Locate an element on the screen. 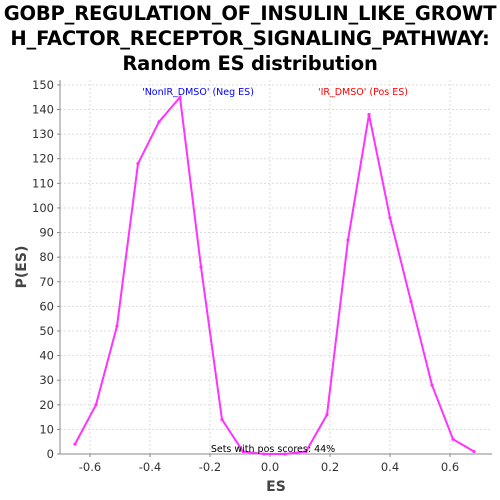  x-tick-label-1: -0.4 is located at coordinates (150, 467).